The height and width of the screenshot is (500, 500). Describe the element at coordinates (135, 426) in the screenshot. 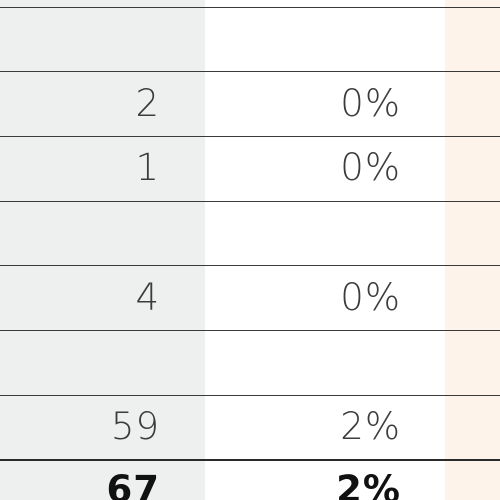

I see `table-cell-count: 59` at that location.